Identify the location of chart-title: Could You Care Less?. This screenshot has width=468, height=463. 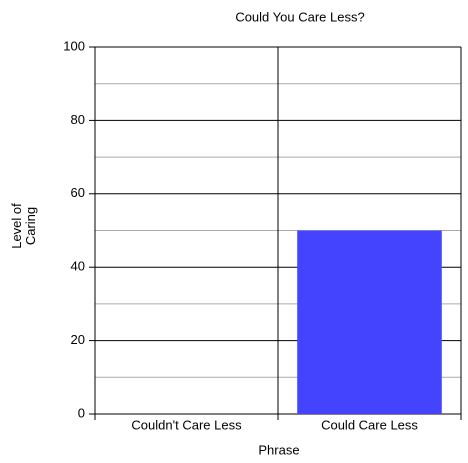
(299, 16).